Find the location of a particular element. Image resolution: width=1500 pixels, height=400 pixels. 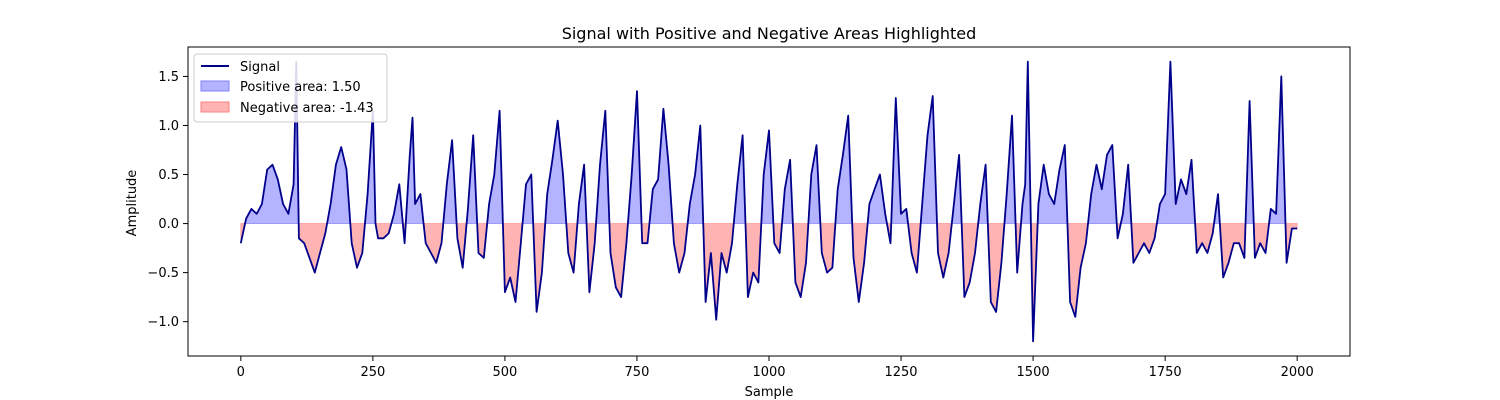

x-axis-label: Sample is located at coordinates (769, 392).